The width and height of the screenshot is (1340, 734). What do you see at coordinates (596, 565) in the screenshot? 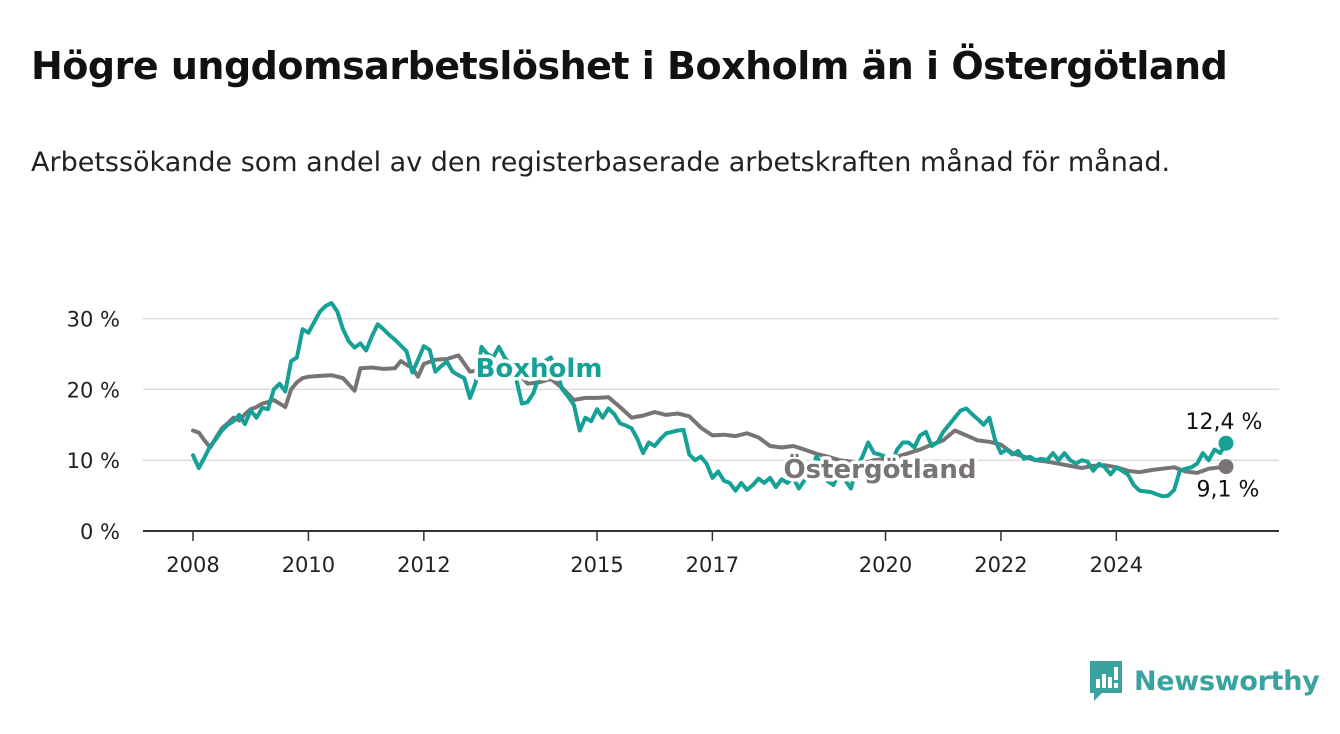
I see `x-tick-label: 2015` at bounding box center [596, 565].